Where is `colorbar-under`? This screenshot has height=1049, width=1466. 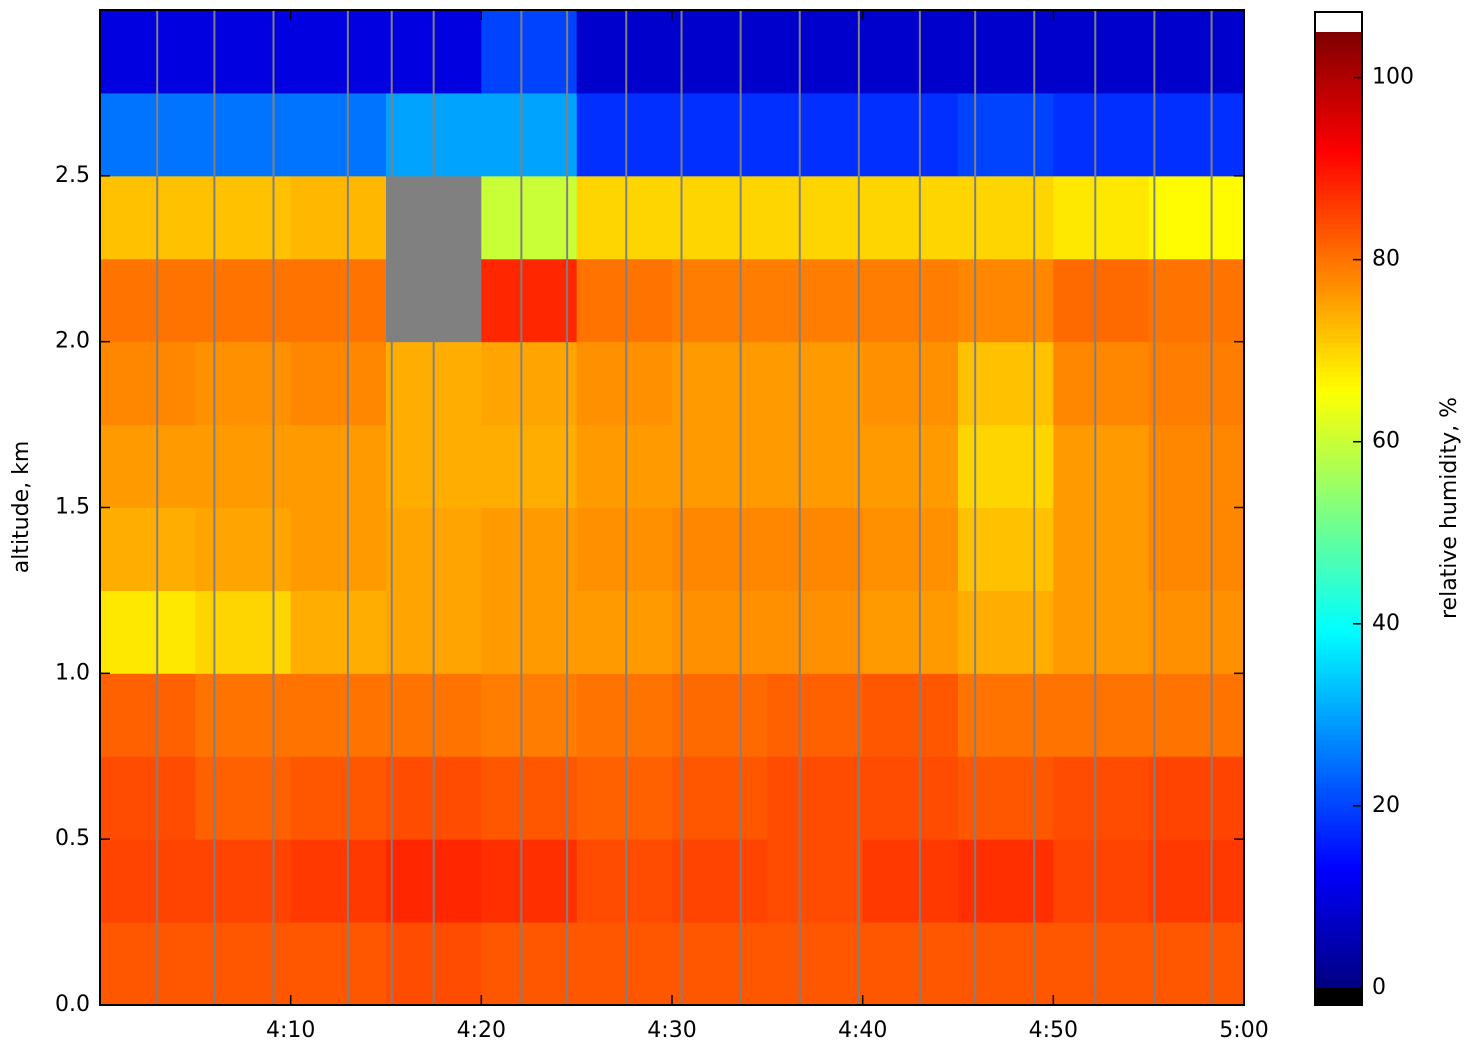
colorbar-under is located at coordinates (1338, 996).